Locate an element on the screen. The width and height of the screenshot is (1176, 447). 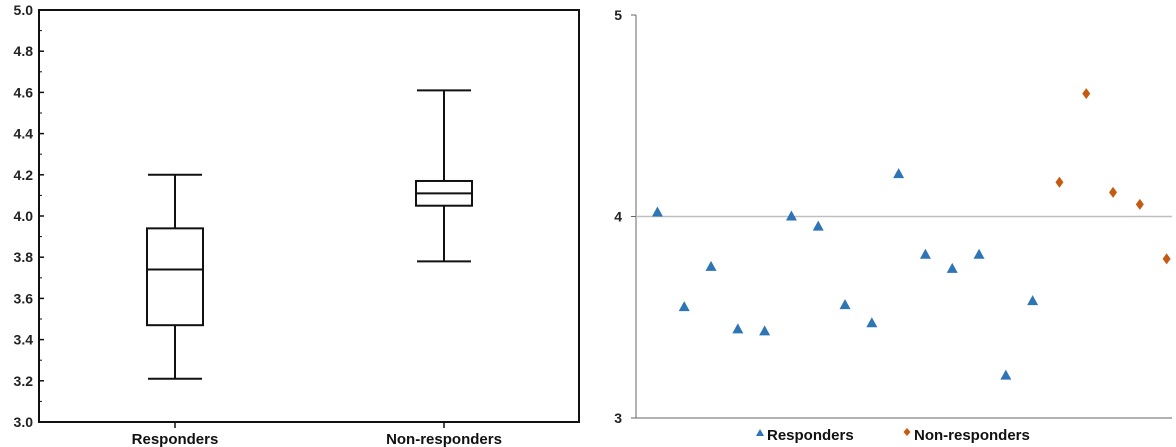
box-plot-y-axis: 3.0 3.2 3.4 3.6 3.8 4.0 4.2 4.4 4.6 4.8 5.0 is located at coordinates (29, 216).